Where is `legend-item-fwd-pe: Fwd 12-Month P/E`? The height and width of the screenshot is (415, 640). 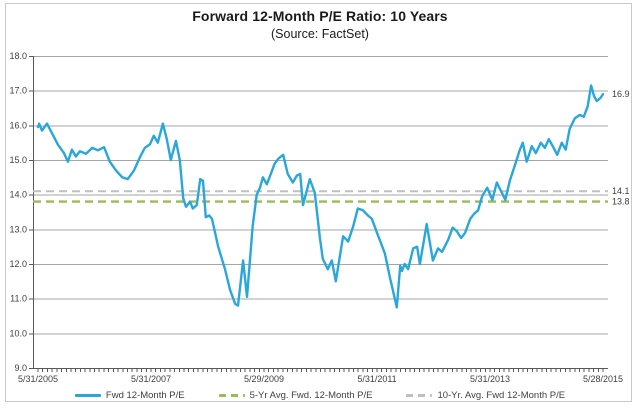
legend-item-fwd-pe: Fwd 12-Month P/E is located at coordinates (129, 395).